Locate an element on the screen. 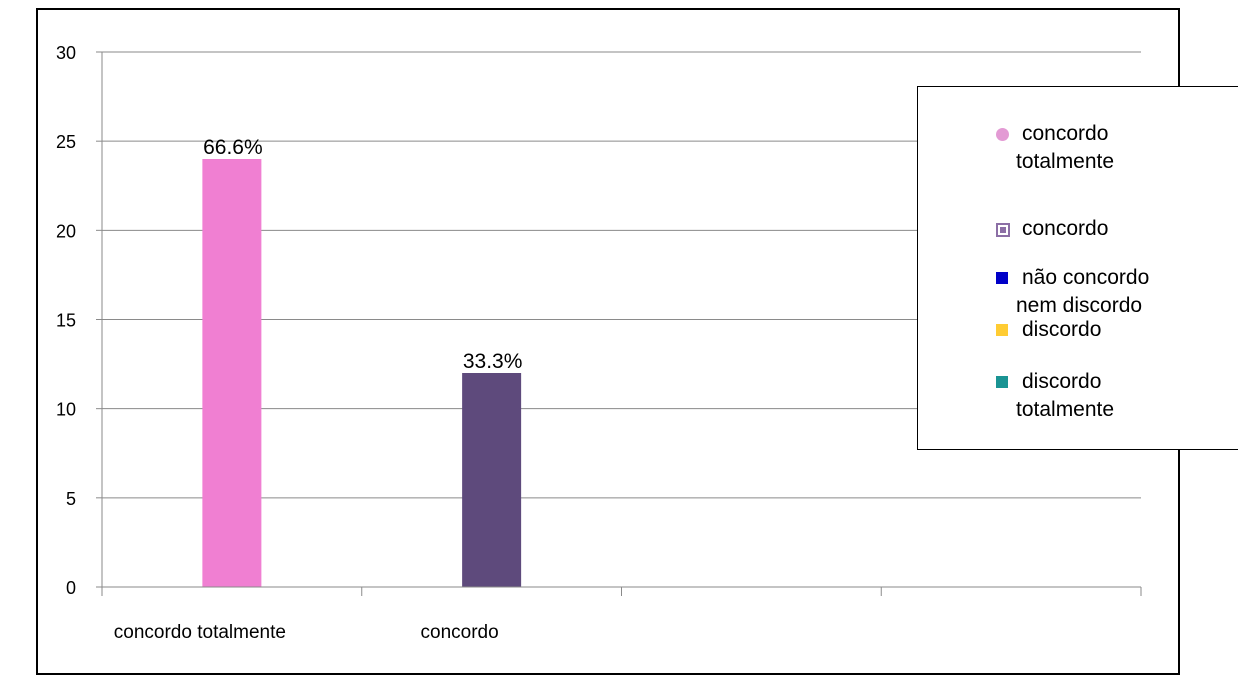  y-tick-label: 20 is located at coordinates (66, 231).